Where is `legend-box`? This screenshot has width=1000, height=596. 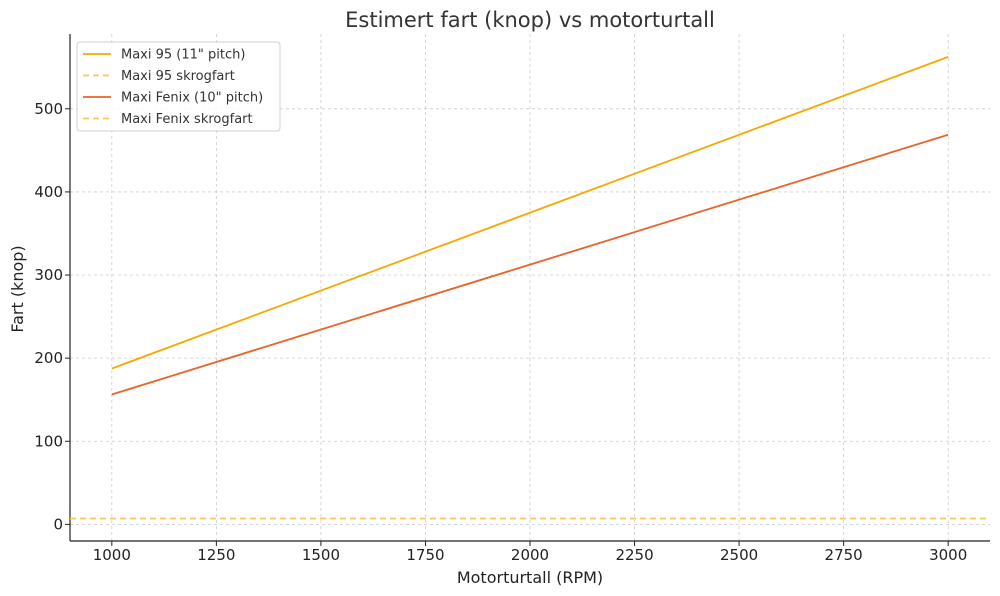
legend-box is located at coordinates (178, 86).